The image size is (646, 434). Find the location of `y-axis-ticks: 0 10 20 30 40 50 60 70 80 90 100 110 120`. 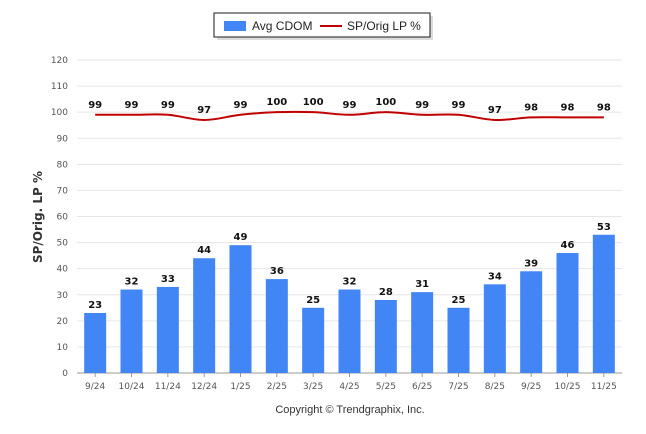

y-axis-ticks: 0 10 20 30 40 50 60 70 80 90 100 110 120 is located at coordinates (59, 217).